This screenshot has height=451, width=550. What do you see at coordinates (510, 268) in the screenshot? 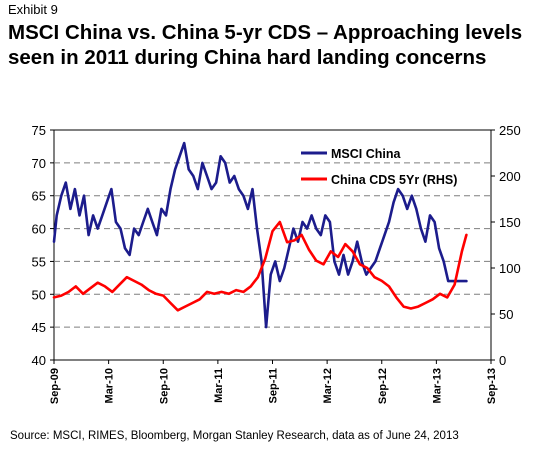
I see `y-right-tick-label: 100` at bounding box center [510, 268].